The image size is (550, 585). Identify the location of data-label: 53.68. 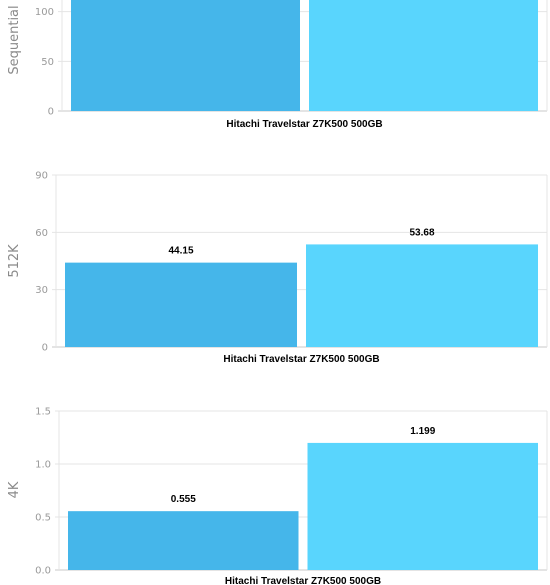
(421, 232).